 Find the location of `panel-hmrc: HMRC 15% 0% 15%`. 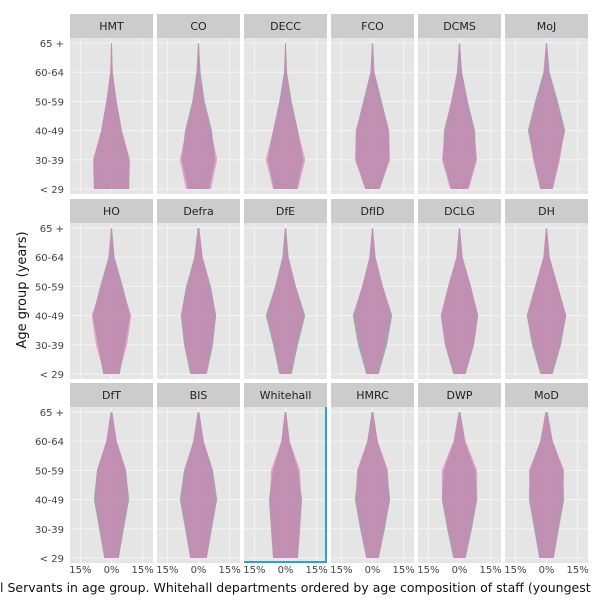

panel-hmrc: HMRC 15% 0% 15% is located at coordinates (372, 479).